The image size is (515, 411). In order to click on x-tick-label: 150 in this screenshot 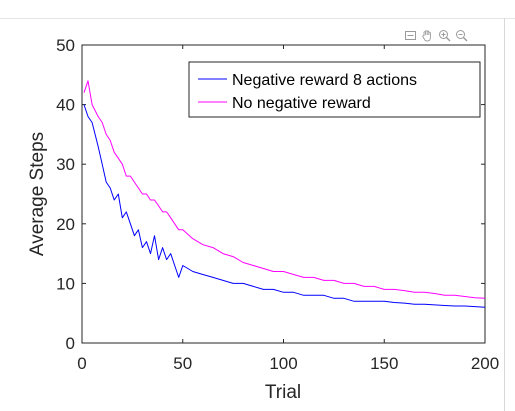, I will do `click(384, 363)`.